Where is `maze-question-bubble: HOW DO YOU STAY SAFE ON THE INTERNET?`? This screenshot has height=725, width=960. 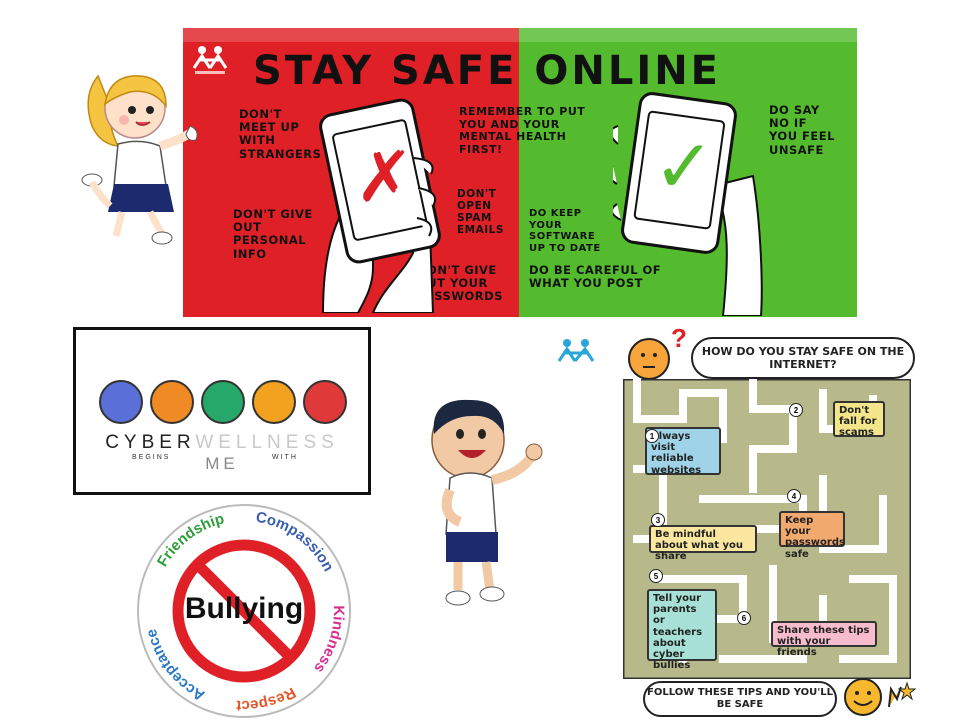
maze-question-bubble: HOW DO YOU STAY SAFE ON THE INTERNET? is located at coordinates (803, 358).